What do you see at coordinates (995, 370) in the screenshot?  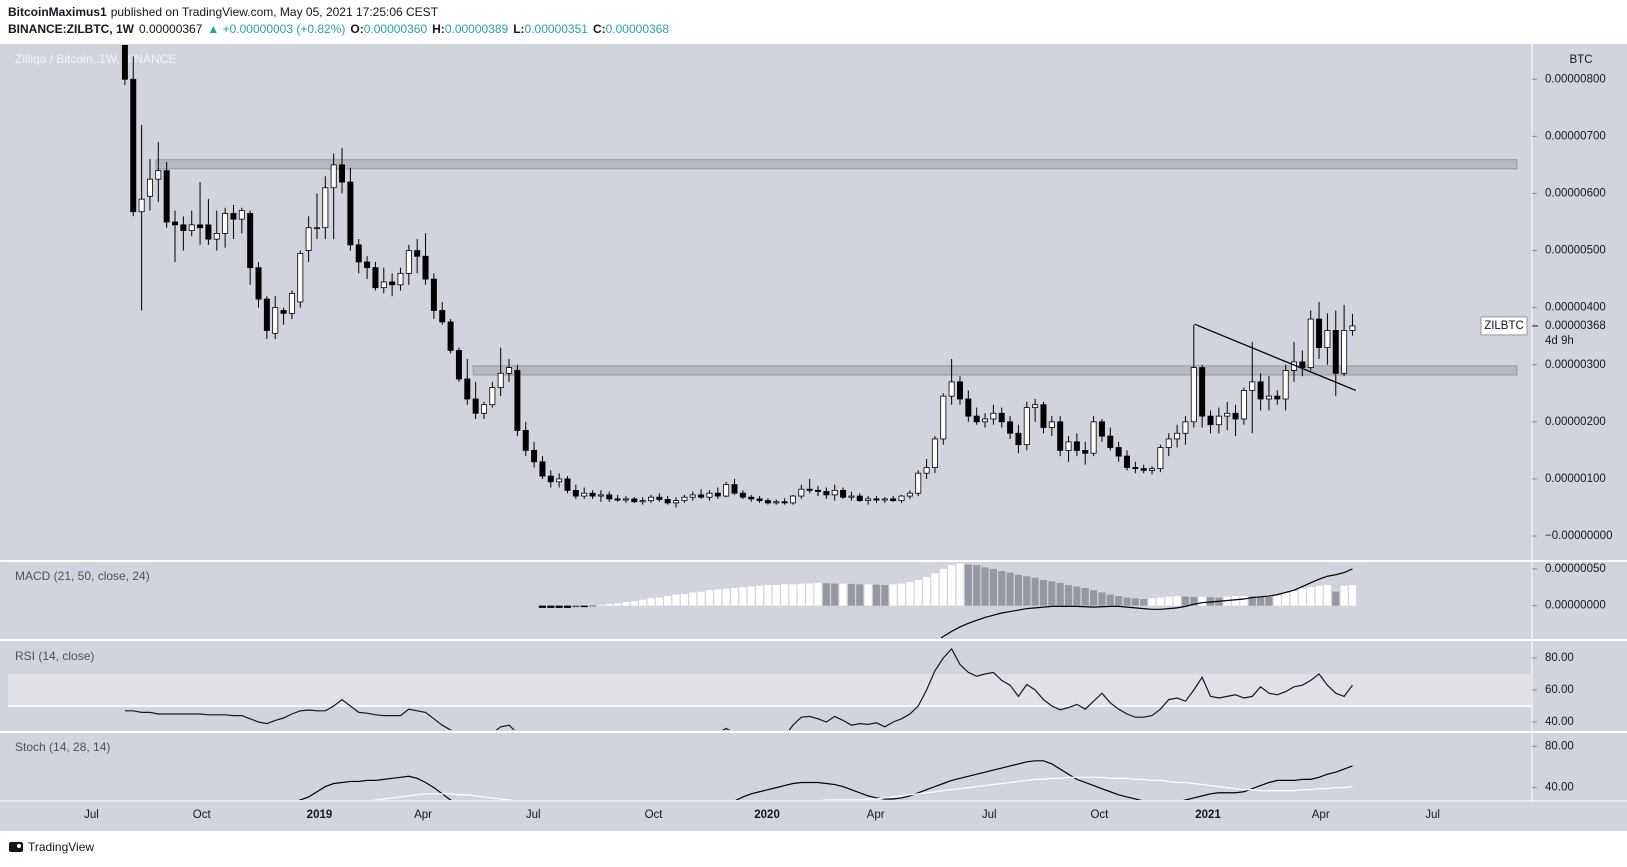 I see `price-zone` at bounding box center [995, 370].